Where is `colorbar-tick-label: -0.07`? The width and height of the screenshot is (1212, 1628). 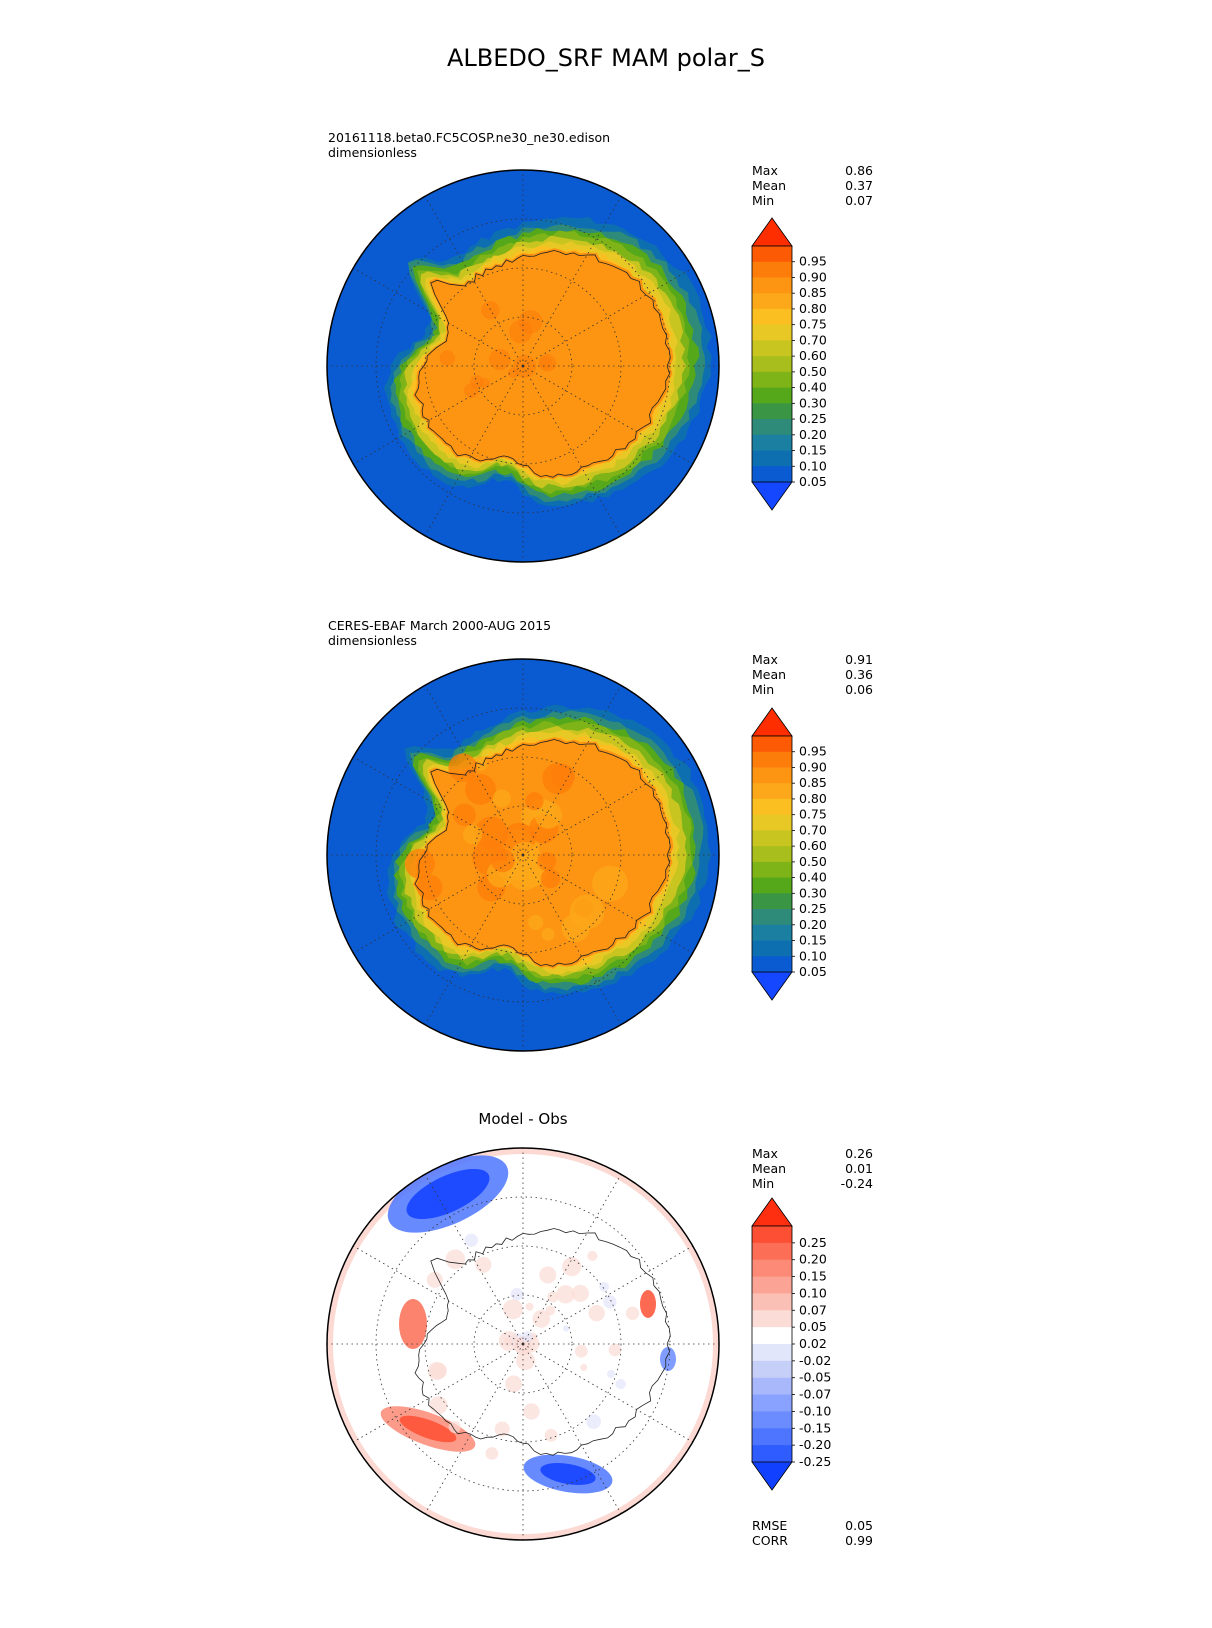 colorbar-tick-label: -0.07 is located at coordinates (815, 1394).